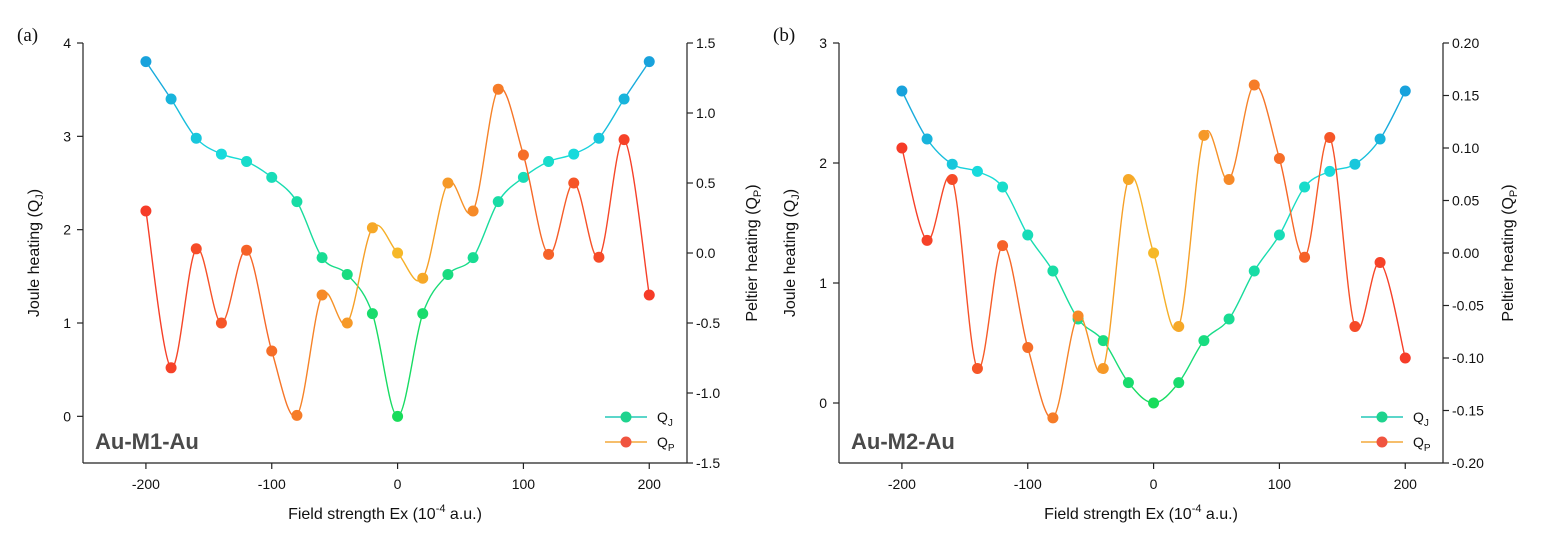 This screenshot has height=541, width=1544. I want to click on x-axis-title-tail: a.u.), so click(1219, 514).